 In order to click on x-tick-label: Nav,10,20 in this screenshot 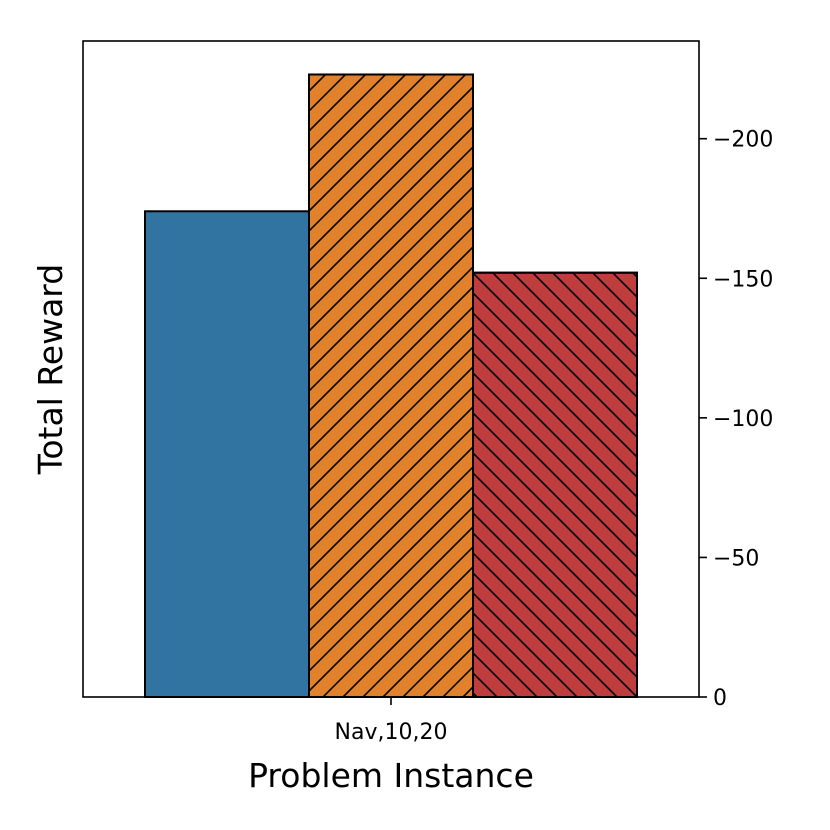, I will do `click(391, 732)`.